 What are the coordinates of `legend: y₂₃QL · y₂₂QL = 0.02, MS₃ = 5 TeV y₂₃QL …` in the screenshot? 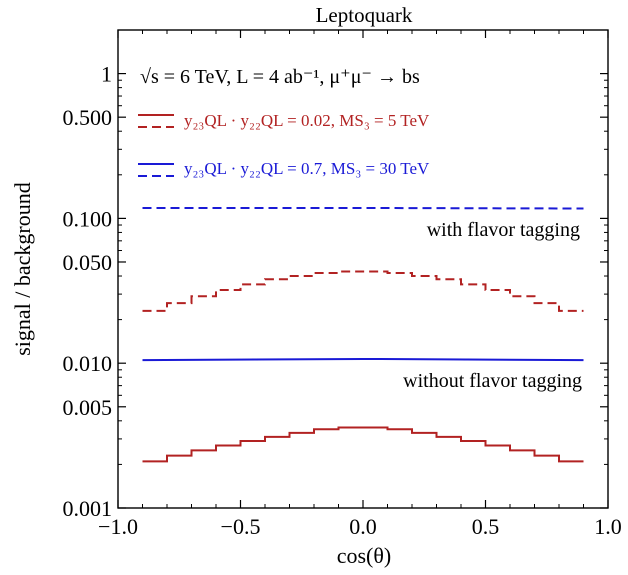 It's located at (284, 144).